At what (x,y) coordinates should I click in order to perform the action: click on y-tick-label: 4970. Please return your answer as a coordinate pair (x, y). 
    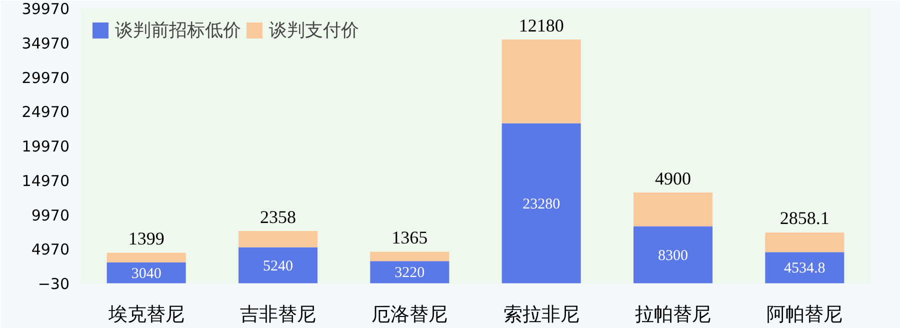
    Looking at the image, I should click on (50, 249).